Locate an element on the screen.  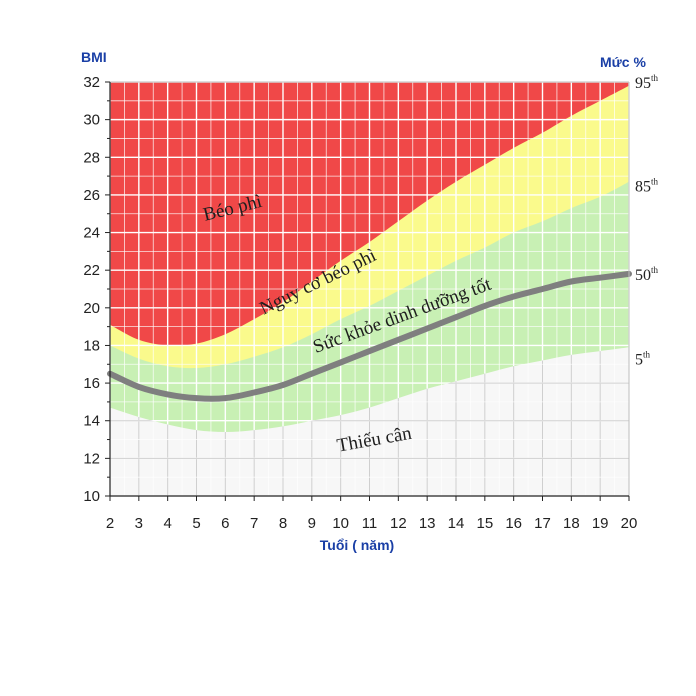
x-axis-title: Tuổi ( năm) is located at coordinates (357, 545).